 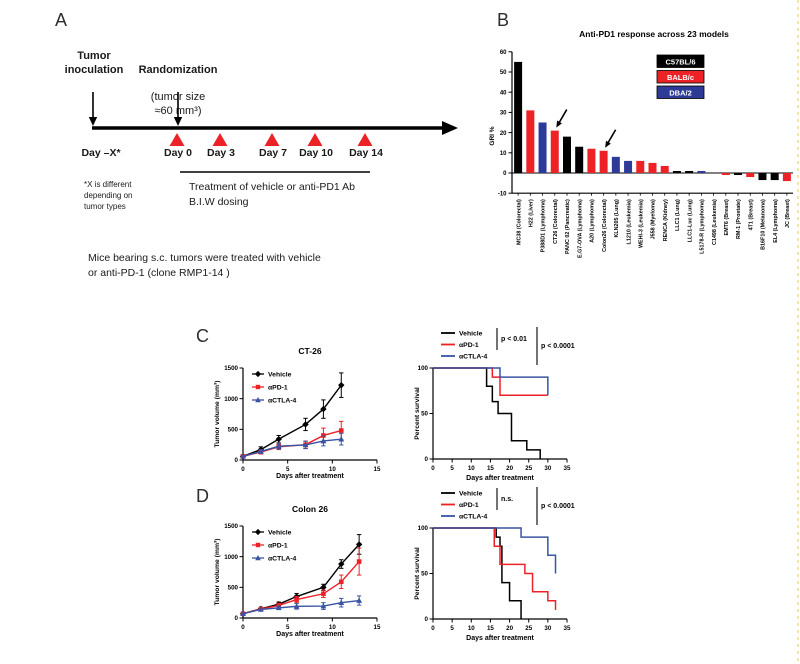 What do you see at coordinates (202, 336) in the screenshot?
I see `panel-c-label: C` at bounding box center [202, 336].